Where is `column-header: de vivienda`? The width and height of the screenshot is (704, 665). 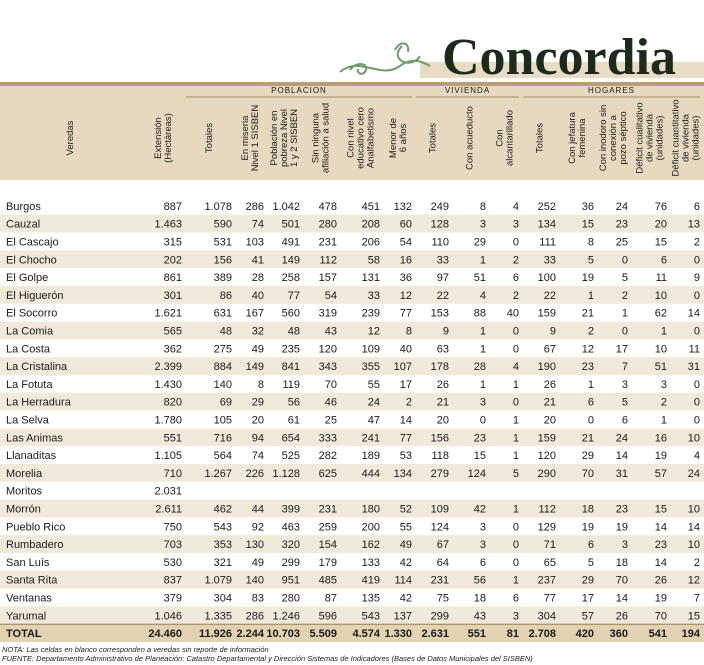
column-header: de vivienda is located at coordinates (650, 137).